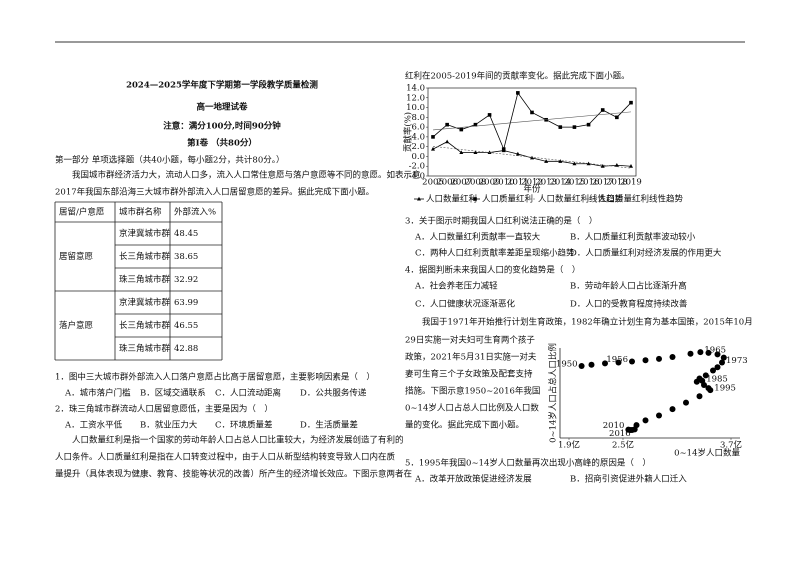 This screenshot has width=800, height=565. I want to click on table-cell: 63.99, so click(186, 303).